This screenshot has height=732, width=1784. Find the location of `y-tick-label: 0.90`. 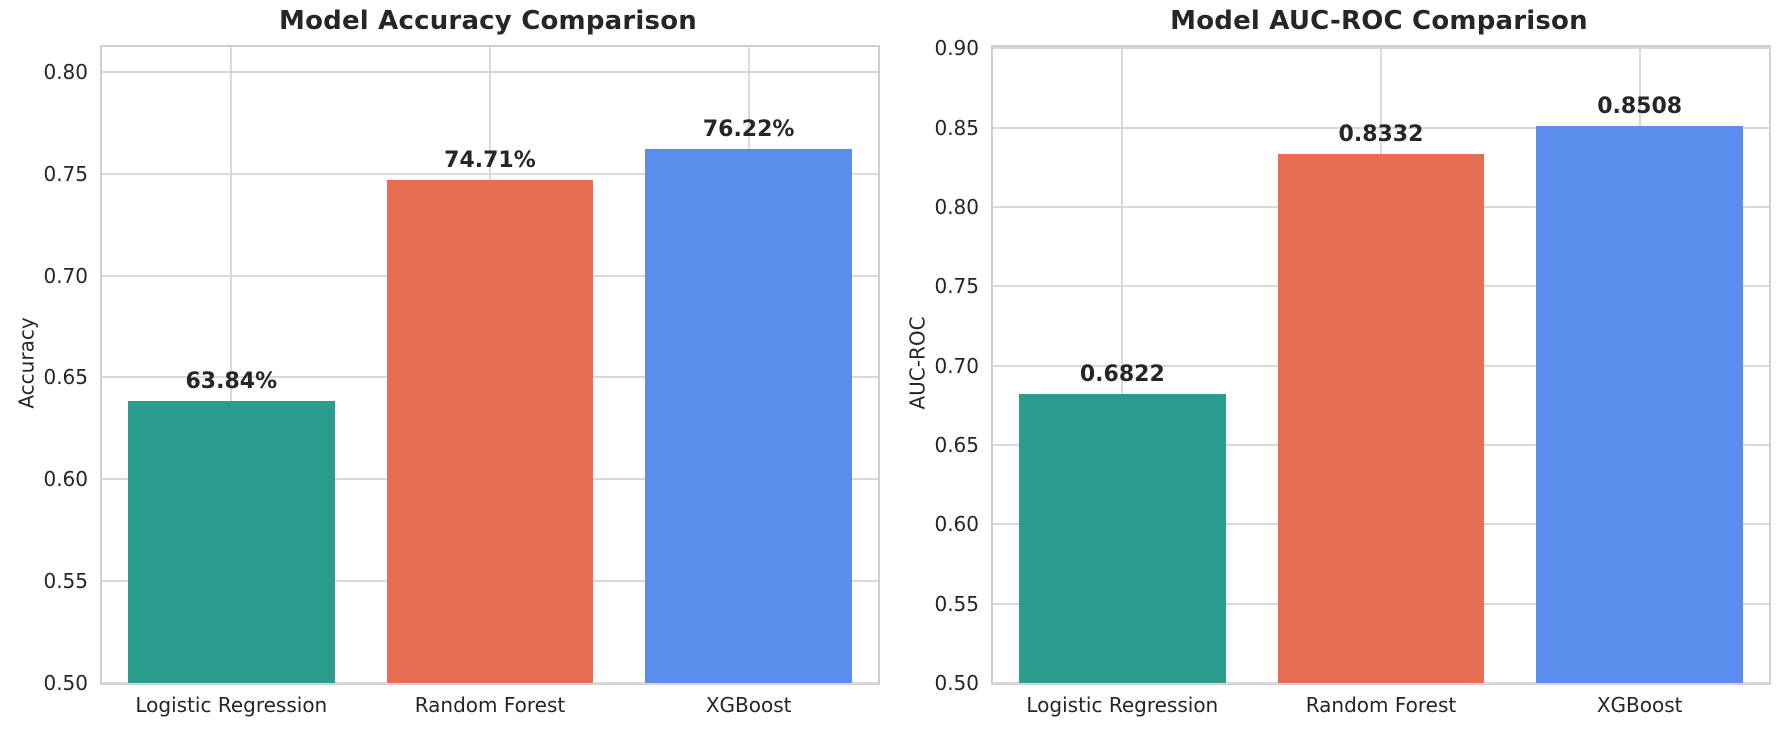

y-tick-label: 0.90 is located at coordinates (956, 48).